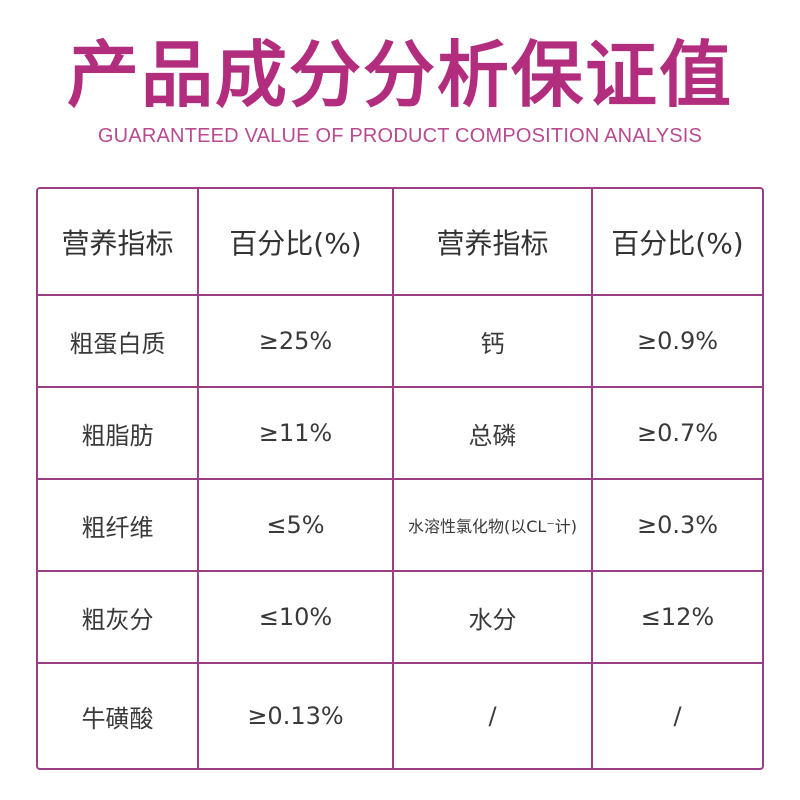 The image size is (800, 800). I want to click on cell-nutrient: 牛磺酸, so click(118, 715).